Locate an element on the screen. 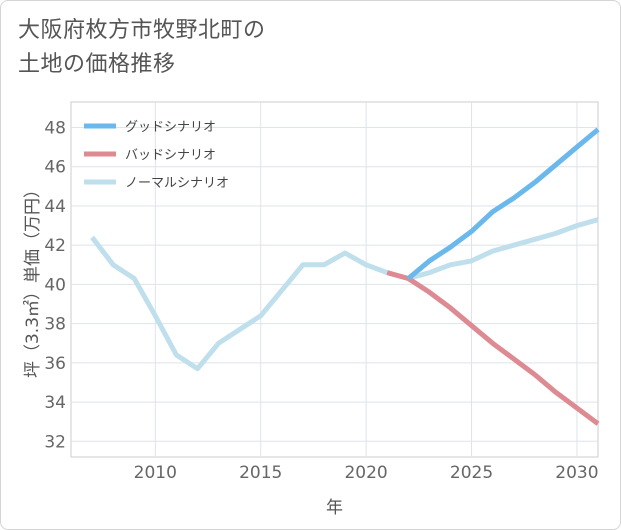 This screenshot has height=530, width=621. y-tick-label: 44 is located at coordinates (55, 207).